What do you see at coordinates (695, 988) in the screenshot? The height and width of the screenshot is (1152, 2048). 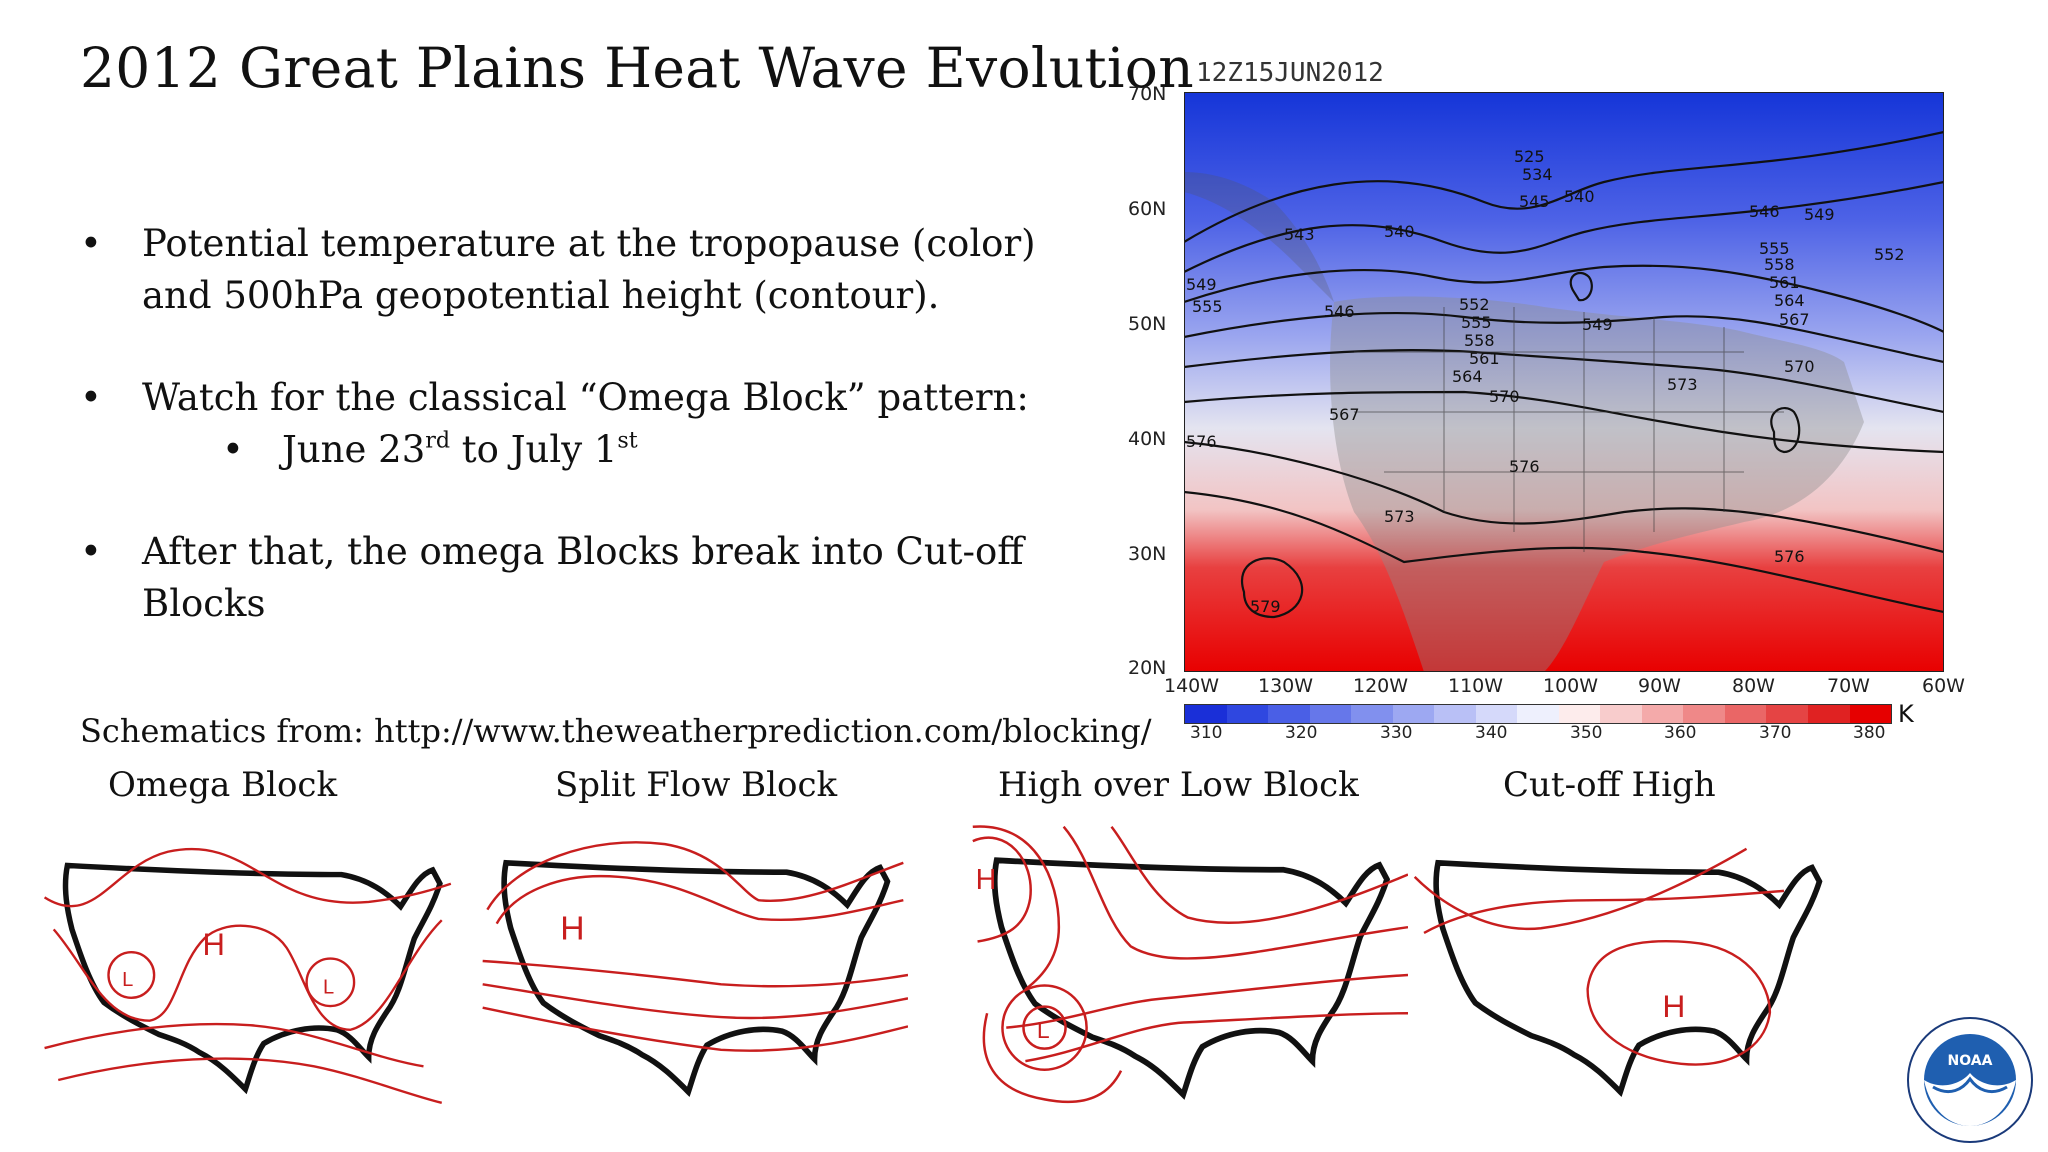 I see `schematic-split-flow-block: H` at bounding box center [695, 988].